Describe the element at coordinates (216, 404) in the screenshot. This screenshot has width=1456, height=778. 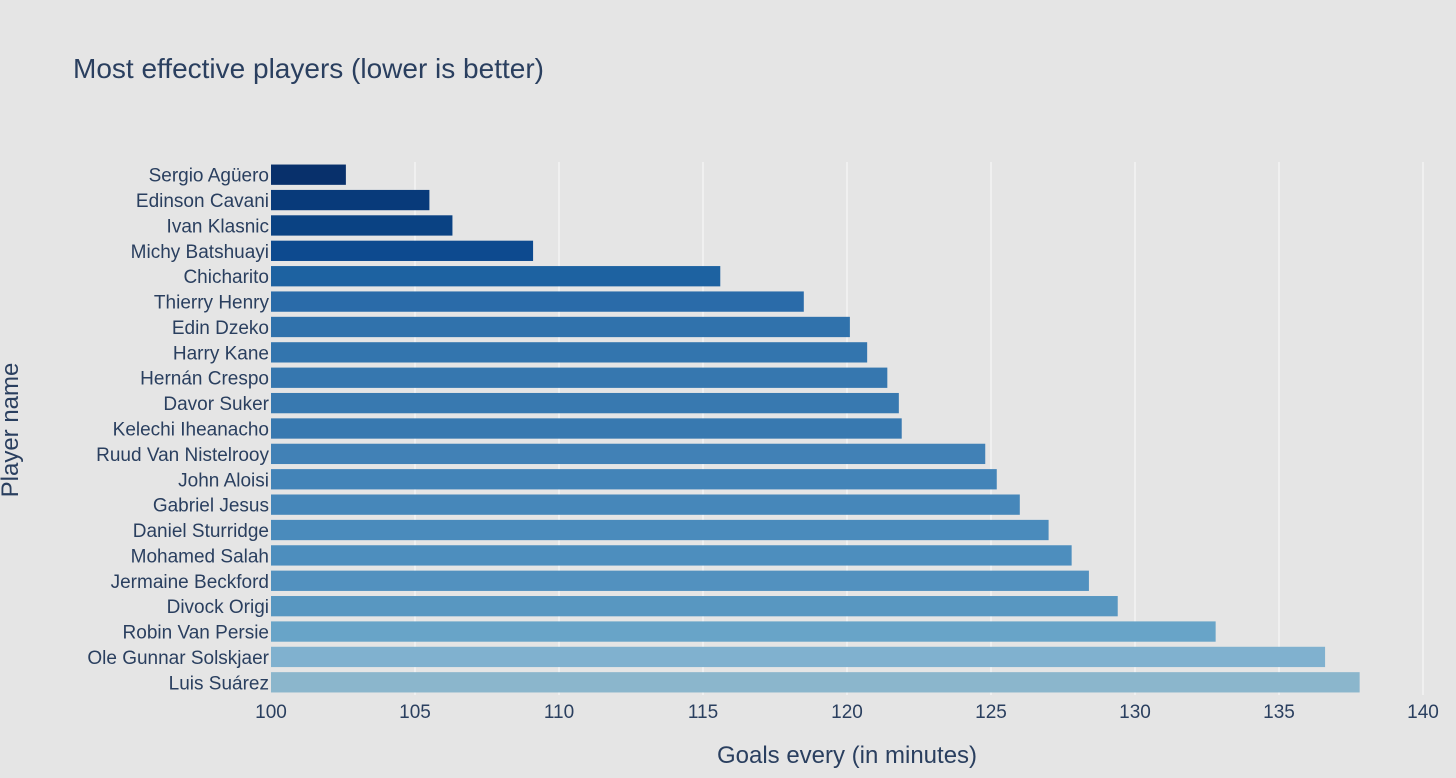
I see `y-tick-label: Davor Suker` at that location.